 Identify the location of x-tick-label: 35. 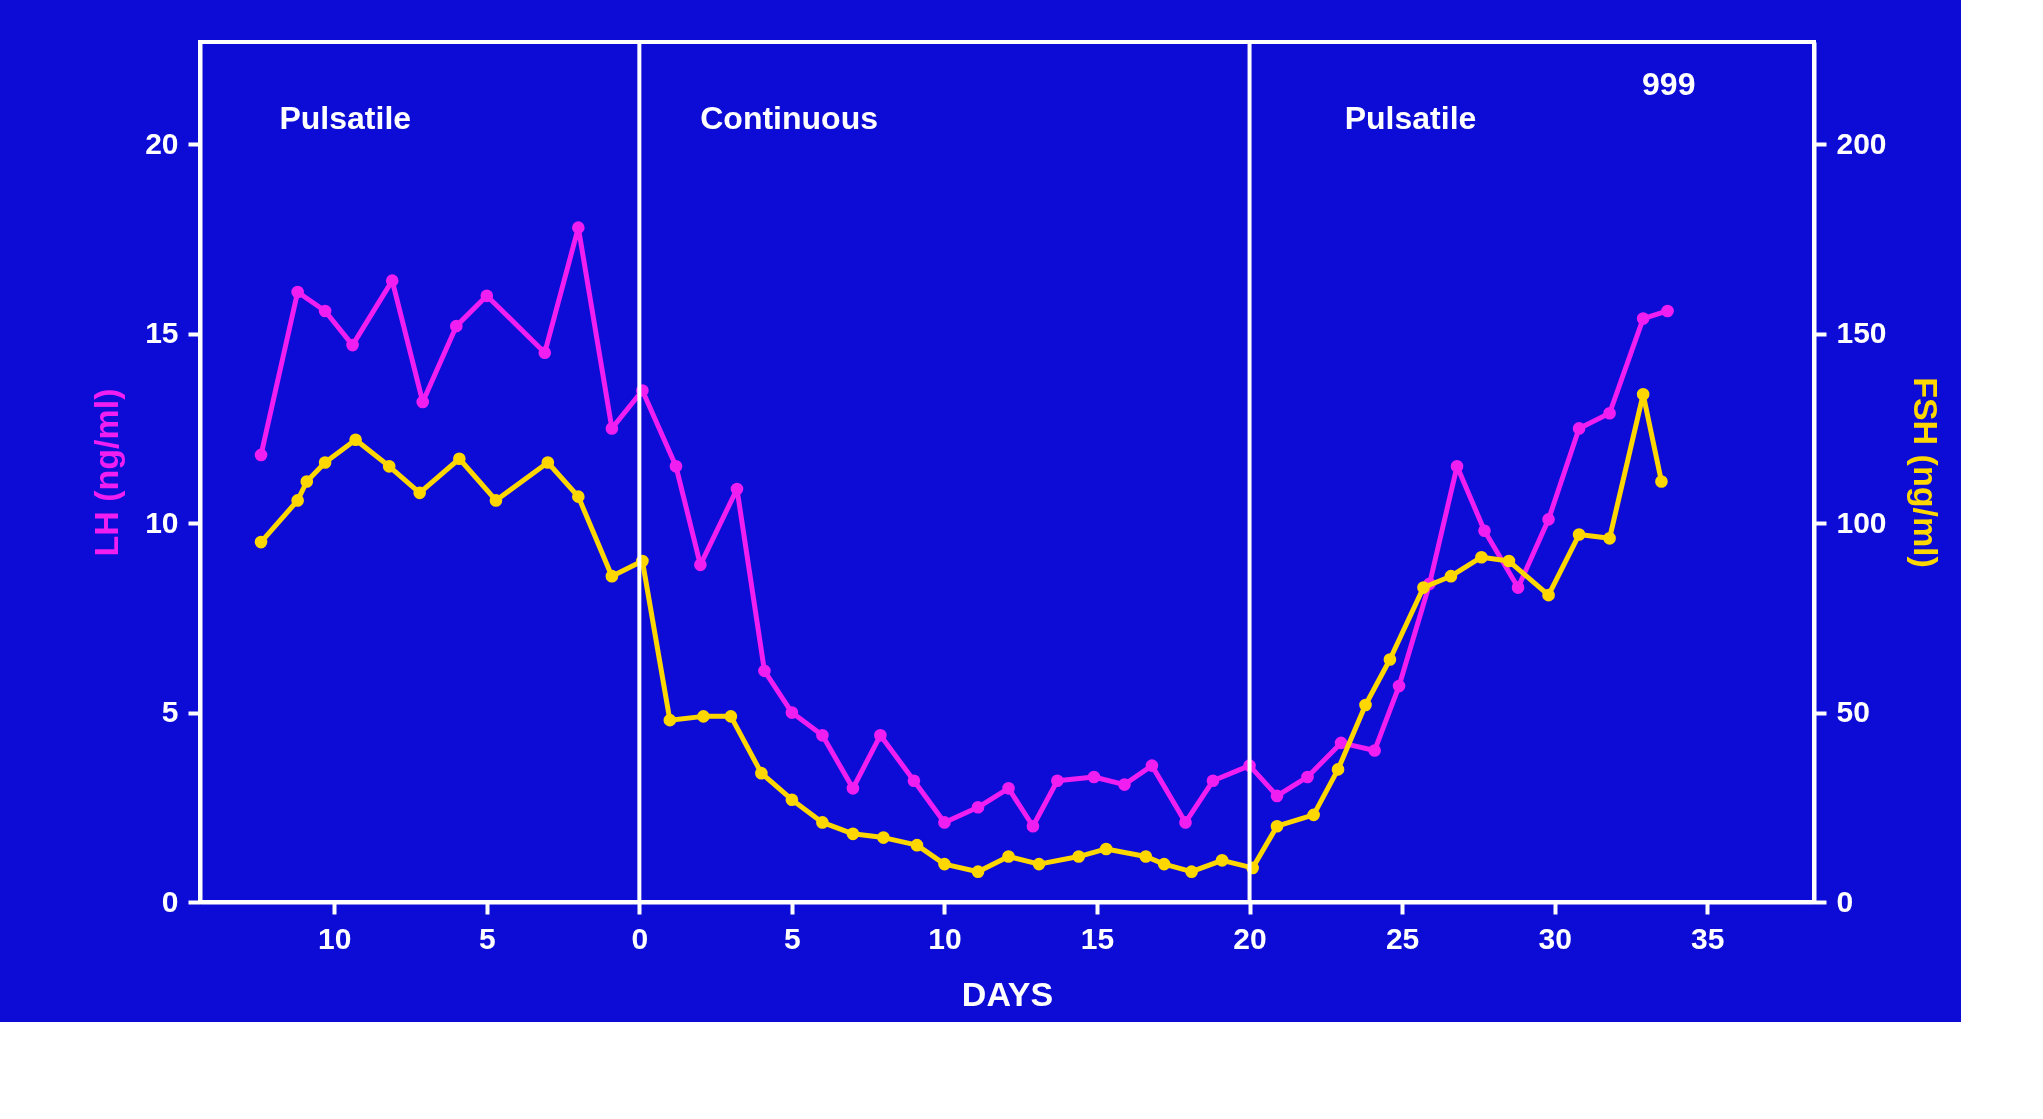
(1708, 938).